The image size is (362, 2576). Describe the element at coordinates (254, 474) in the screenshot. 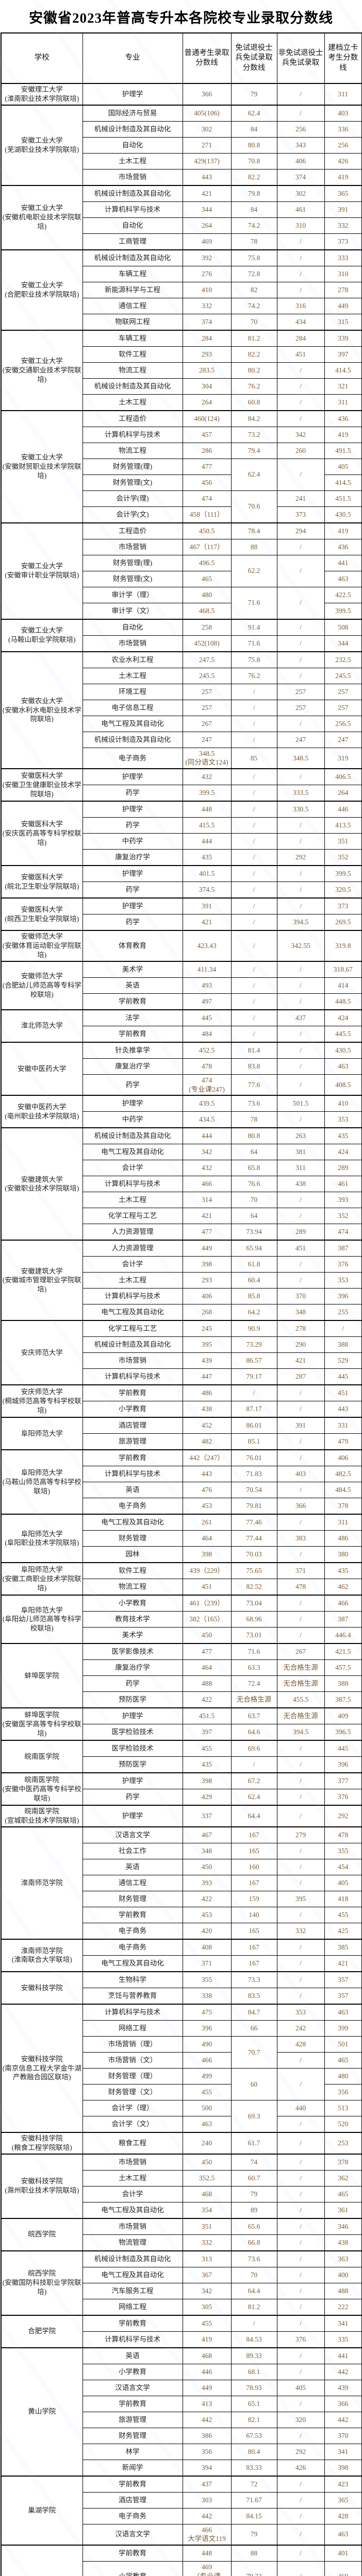

I see `score-exempt-veteran-cell: 62.4` at that location.